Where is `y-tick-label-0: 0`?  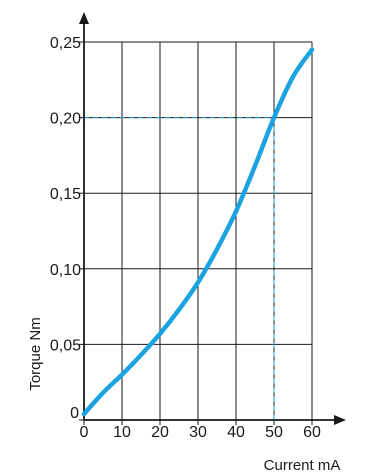
y-tick-label-0: 0 is located at coordinates (74, 413).